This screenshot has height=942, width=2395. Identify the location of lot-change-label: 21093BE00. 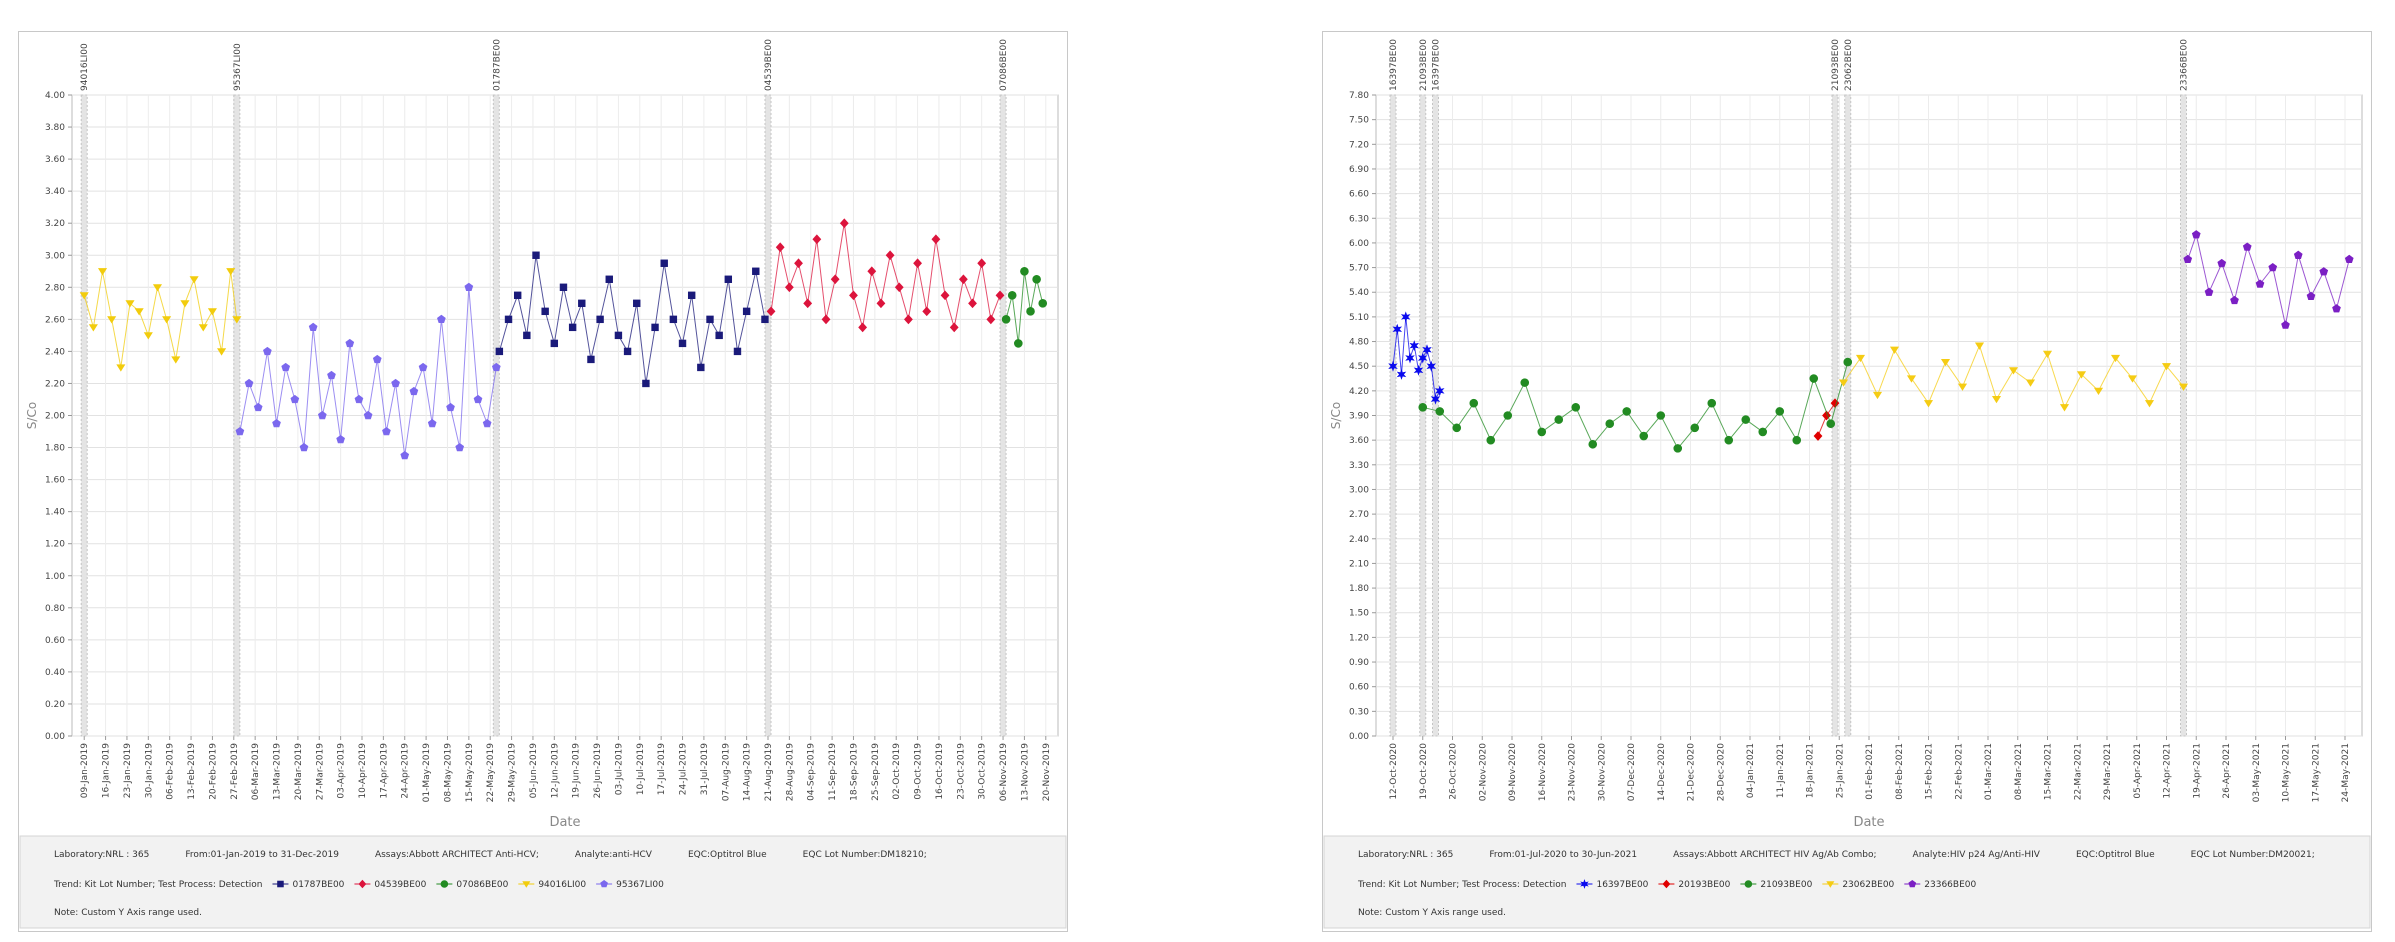
(1836, 65).